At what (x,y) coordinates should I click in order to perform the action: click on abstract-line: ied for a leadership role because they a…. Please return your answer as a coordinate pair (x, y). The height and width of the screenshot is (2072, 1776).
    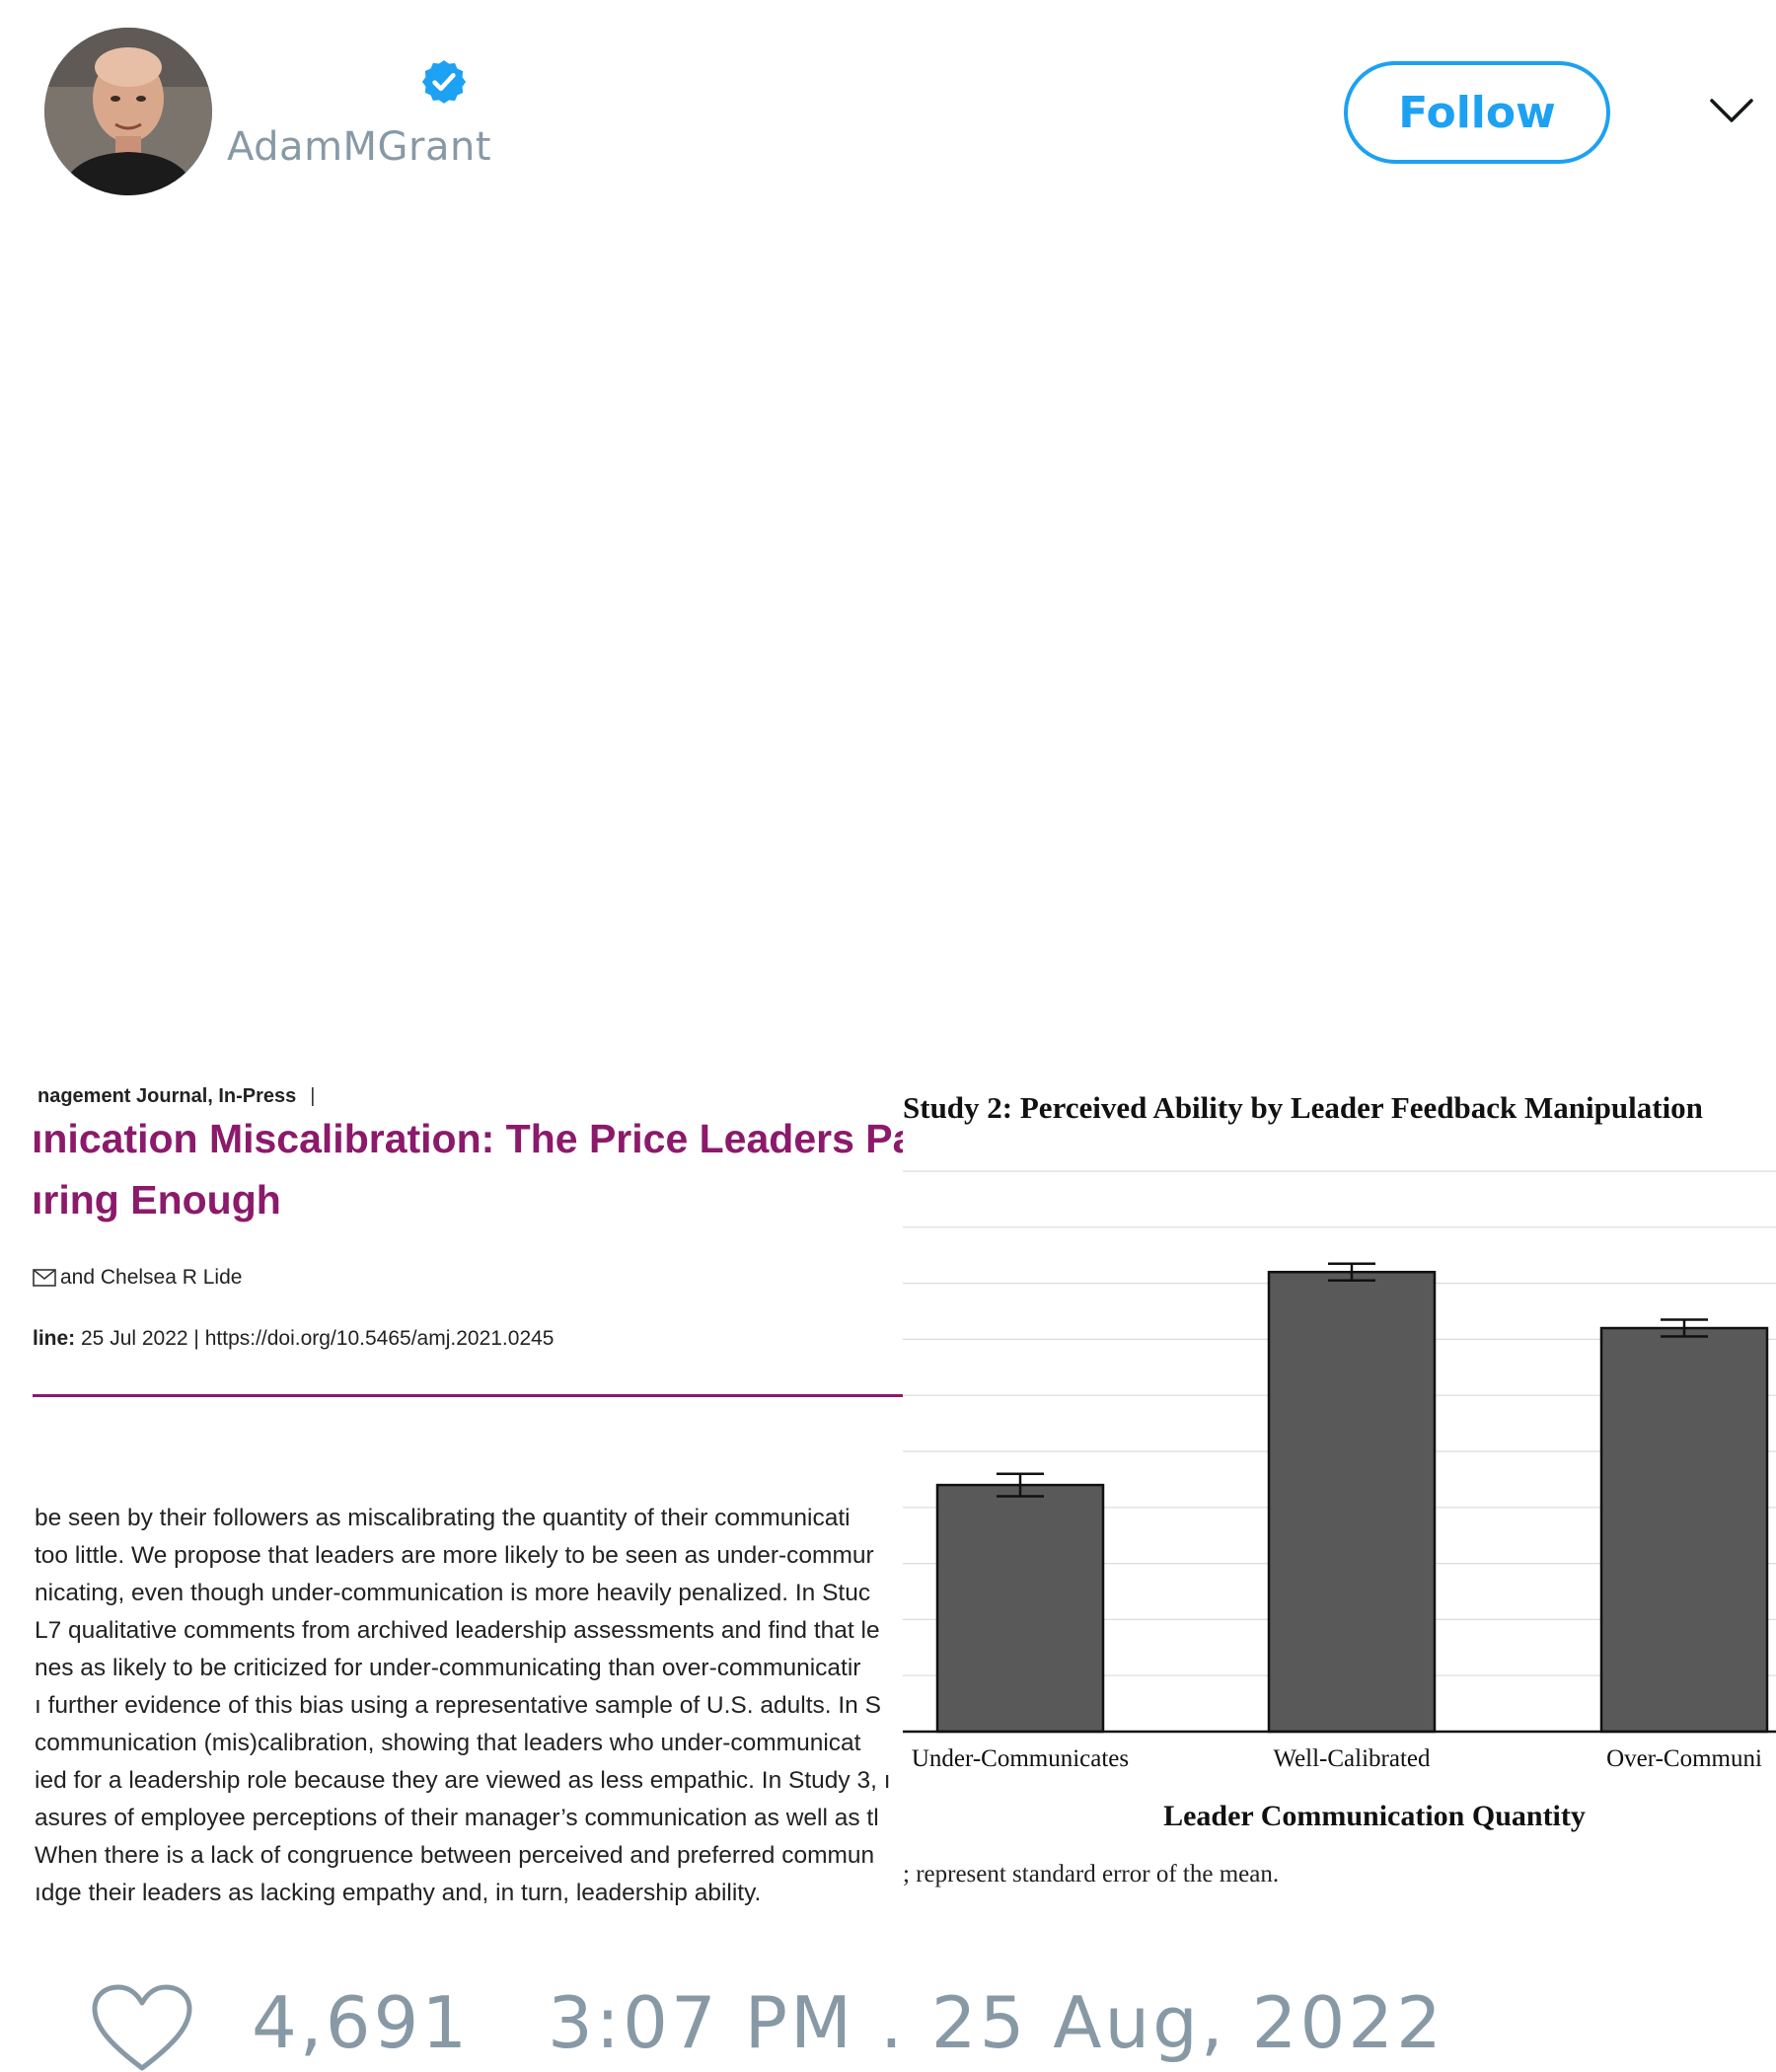
    Looking at the image, I should click on (463, 1781).